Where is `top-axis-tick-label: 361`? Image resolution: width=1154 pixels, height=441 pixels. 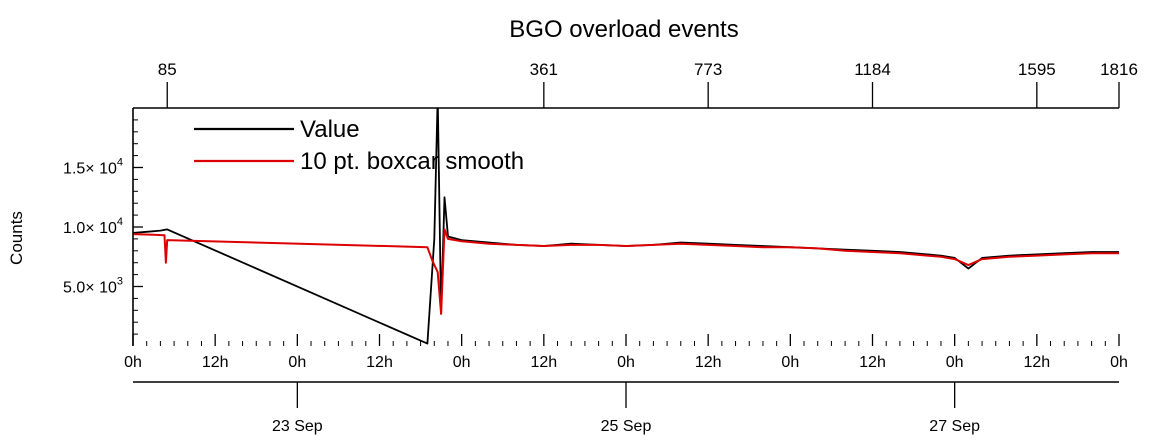 top-axis-tick-label: 361 is located at coordinates (544, 69).